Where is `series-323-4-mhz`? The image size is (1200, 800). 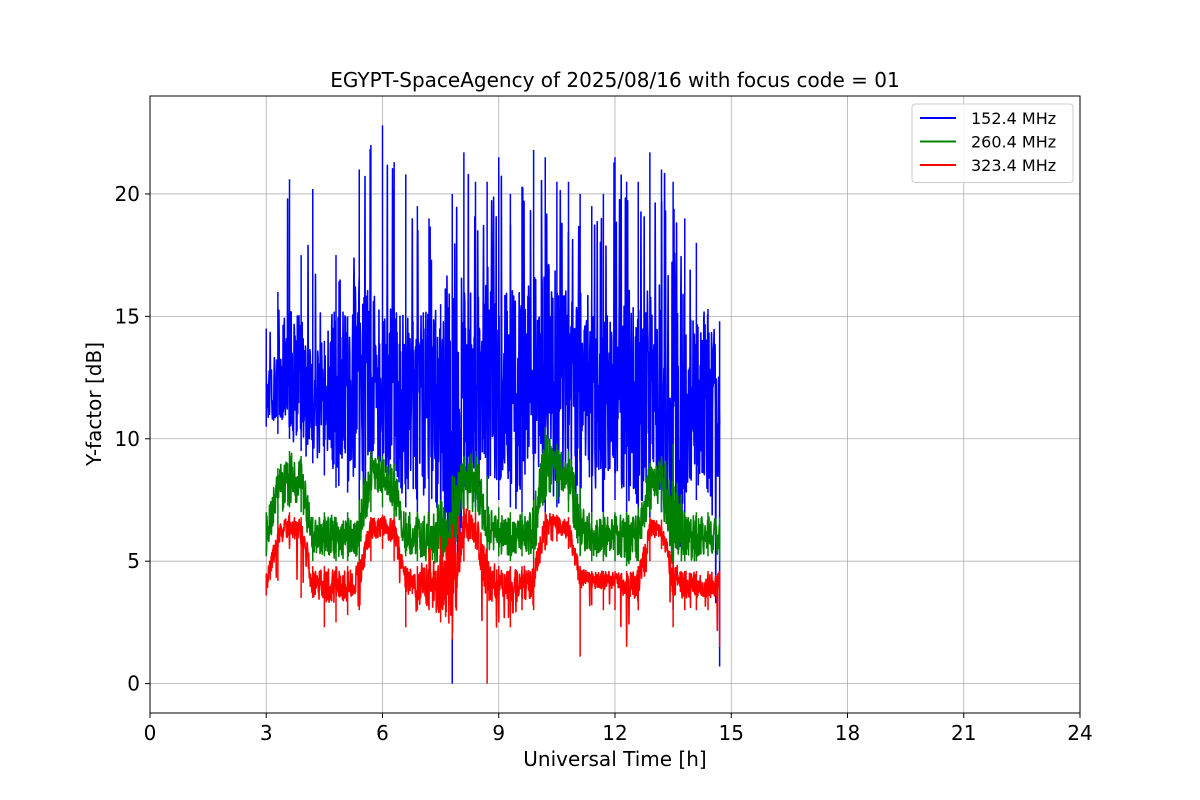
series-323-4-mhz is located at coordinates (493, 595).